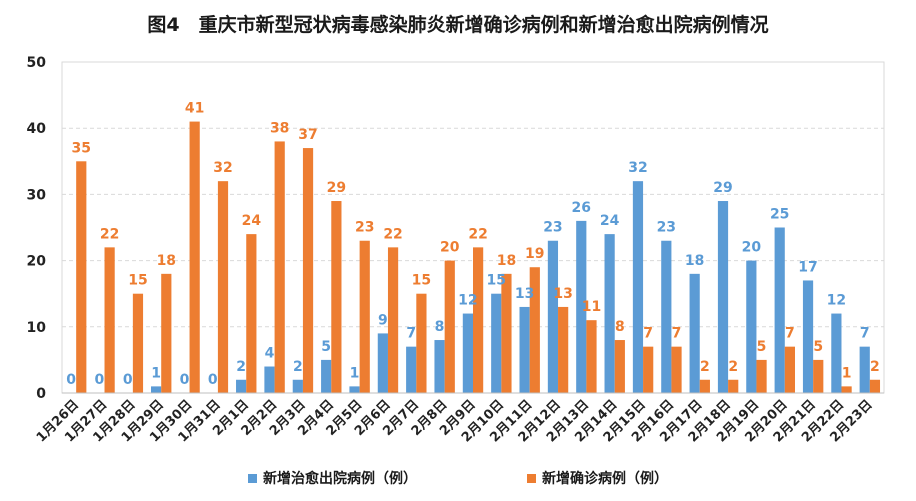 Image resolution: width=916 pixels, height=501 pixels. Describe the element at coordinates (37, 328) in the screenshot. I see `y-tick-label: 10` at that location.